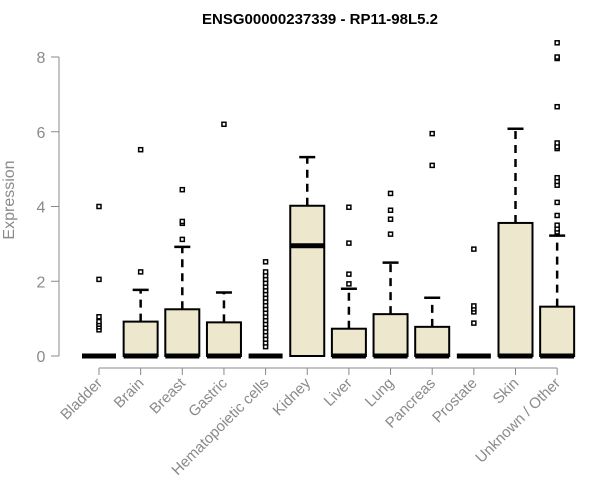  What do you see at coordinates (223, 240) in the screenshot?
I see `box-gastric` at bounding box center [223, 240].